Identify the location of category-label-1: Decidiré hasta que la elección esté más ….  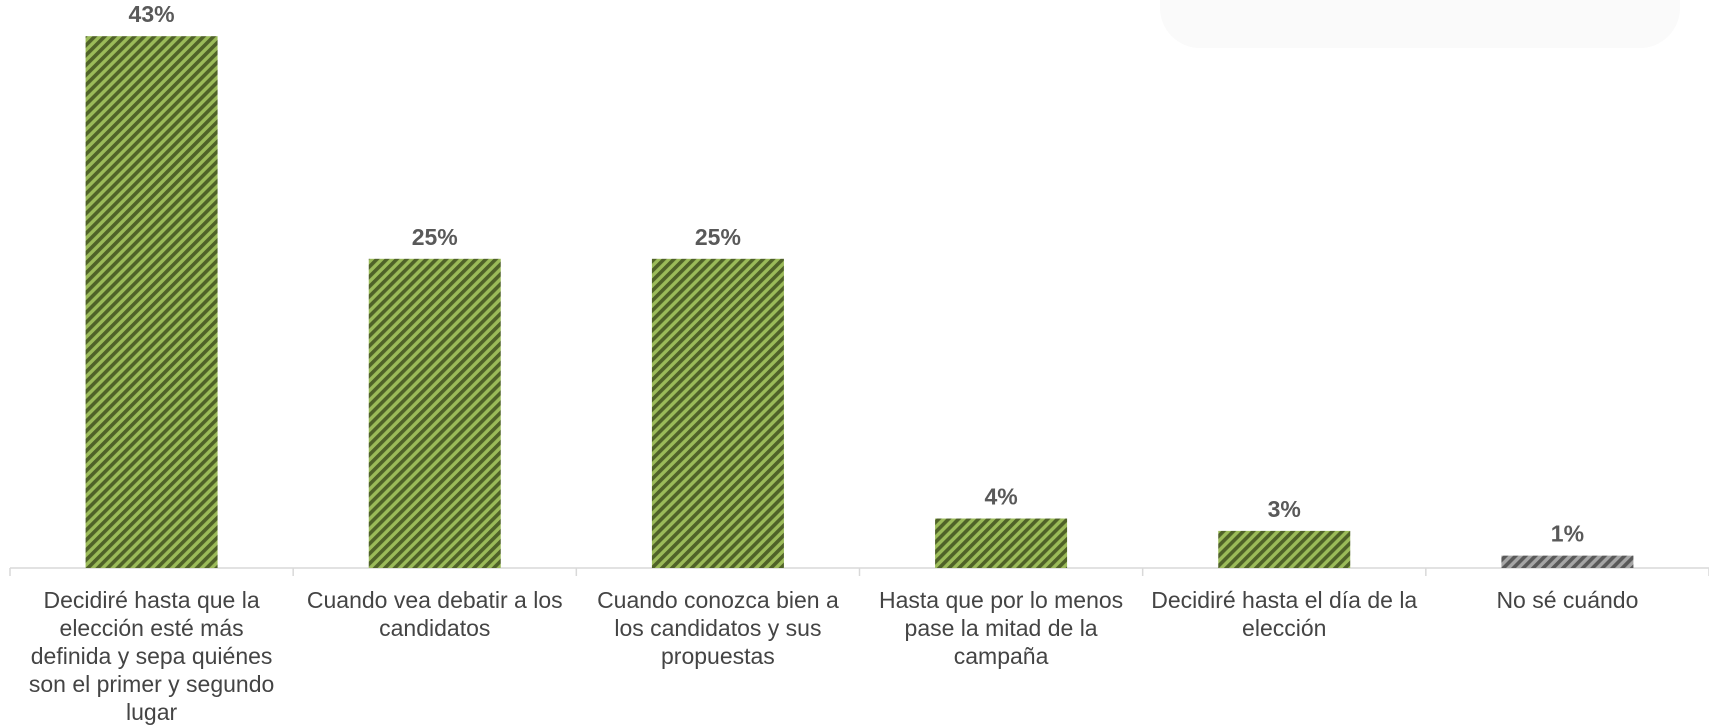
(151, 656).